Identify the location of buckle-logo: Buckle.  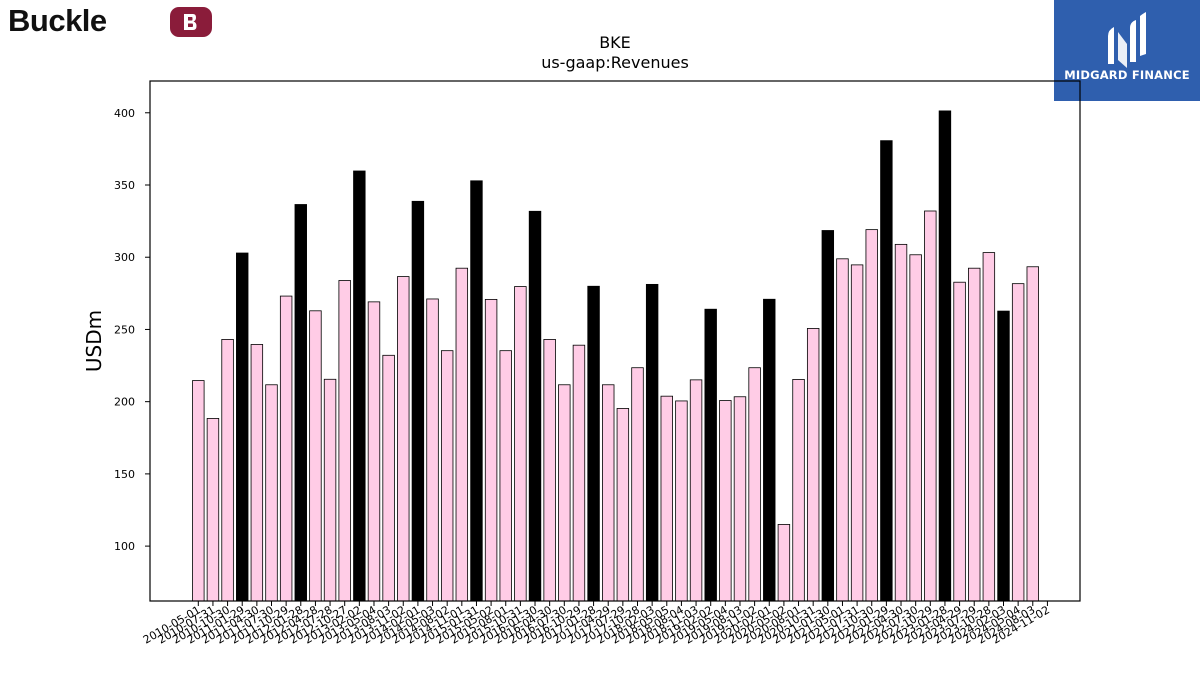
(109, 21).